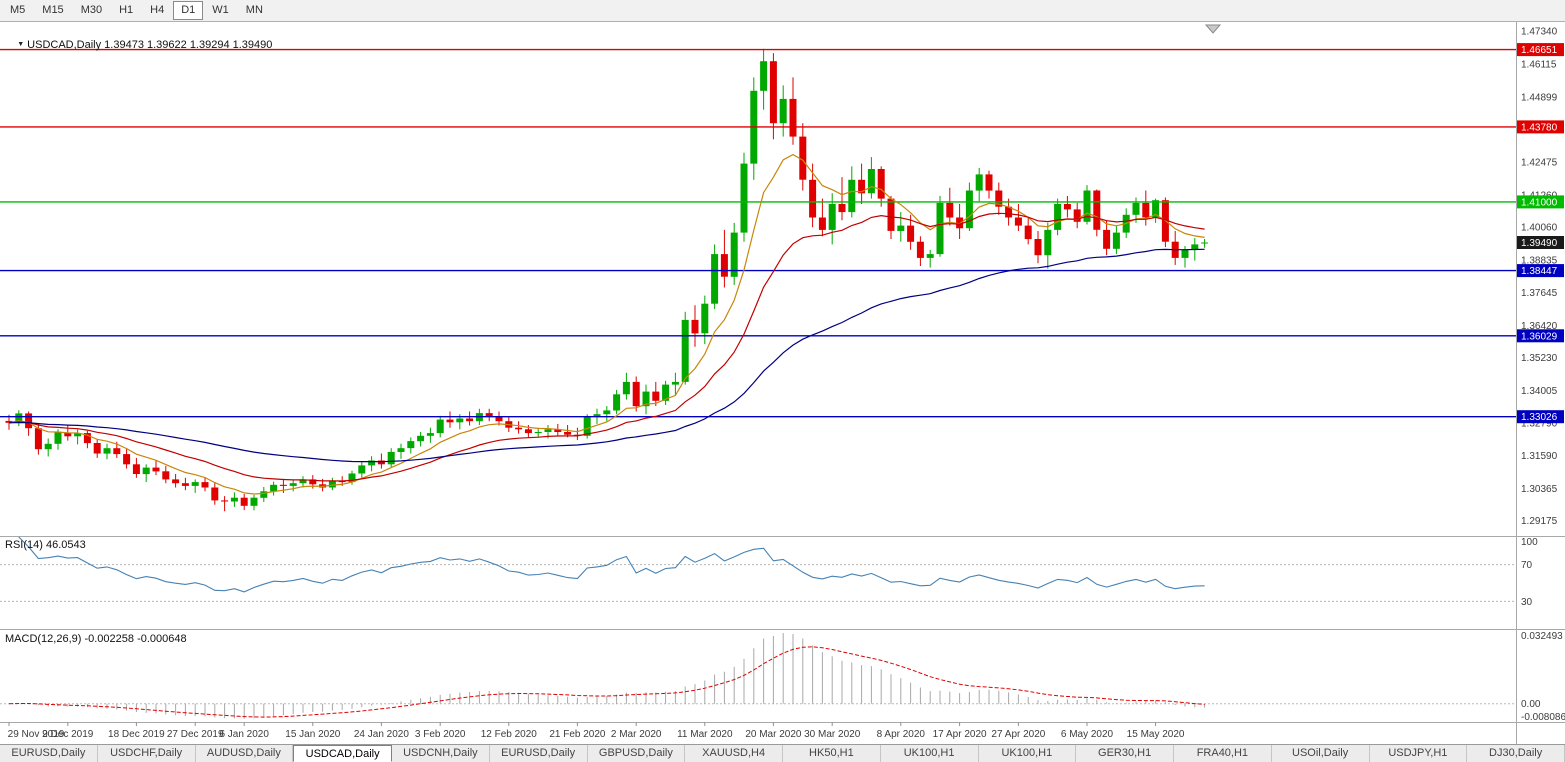  What do you see at coordinates (1018, 734) in the screenshot?
I see `date-label: 27 Apr 2020` at bounding box center [1018, 734].